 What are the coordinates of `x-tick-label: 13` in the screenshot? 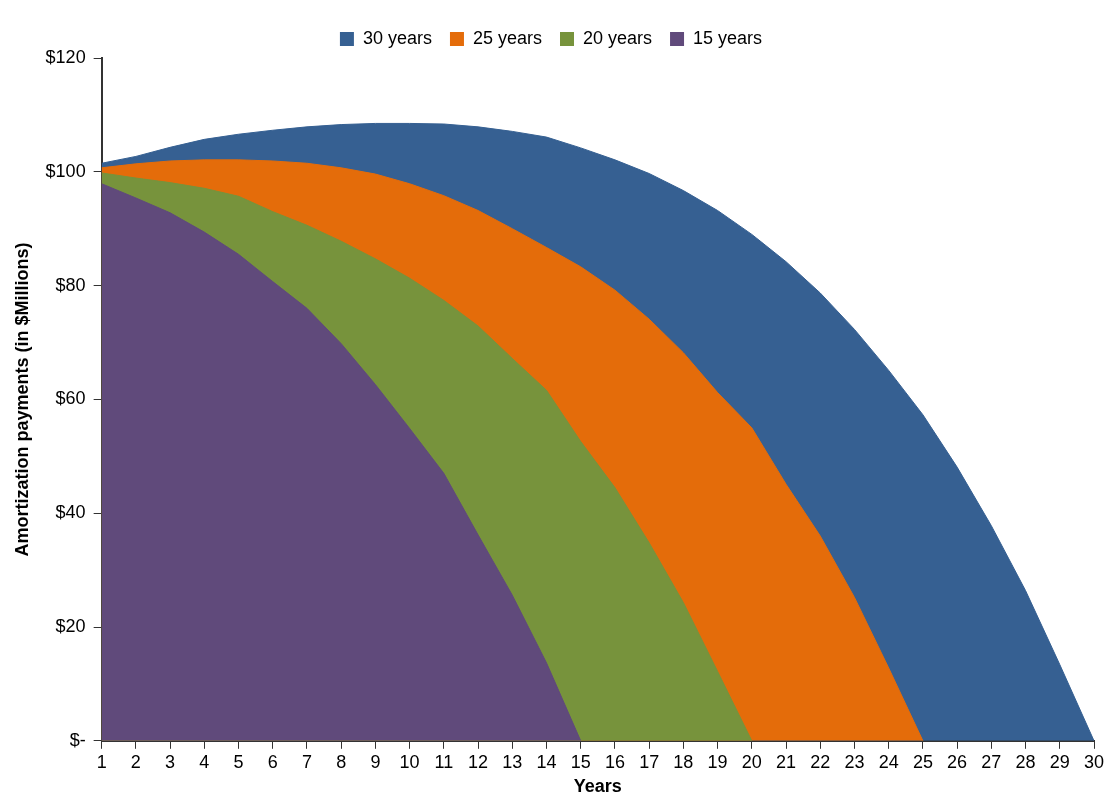 It's located at (512, 761).